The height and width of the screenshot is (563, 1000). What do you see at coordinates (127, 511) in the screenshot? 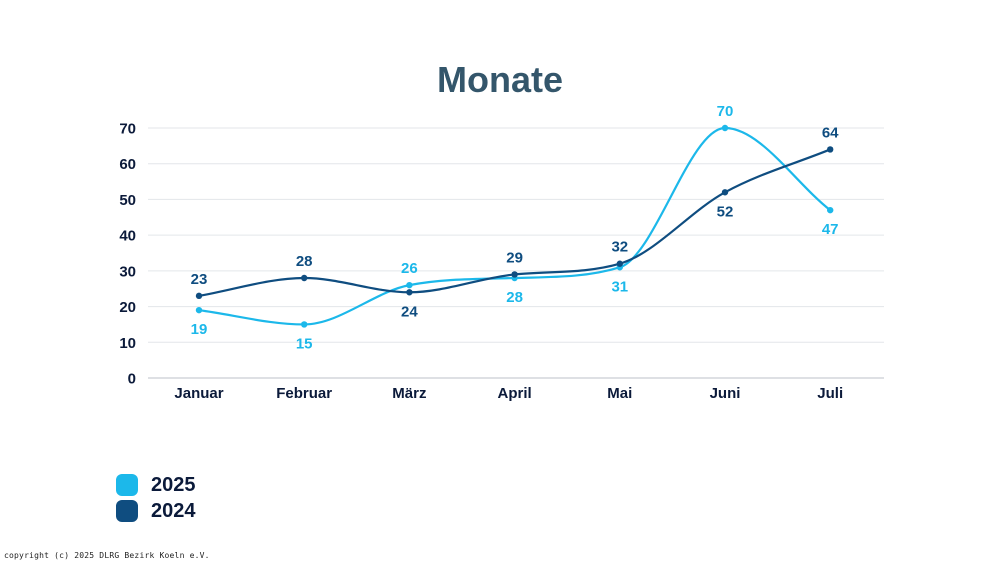
I see `legend-swatch-2024` at bounding box center [127, 511].